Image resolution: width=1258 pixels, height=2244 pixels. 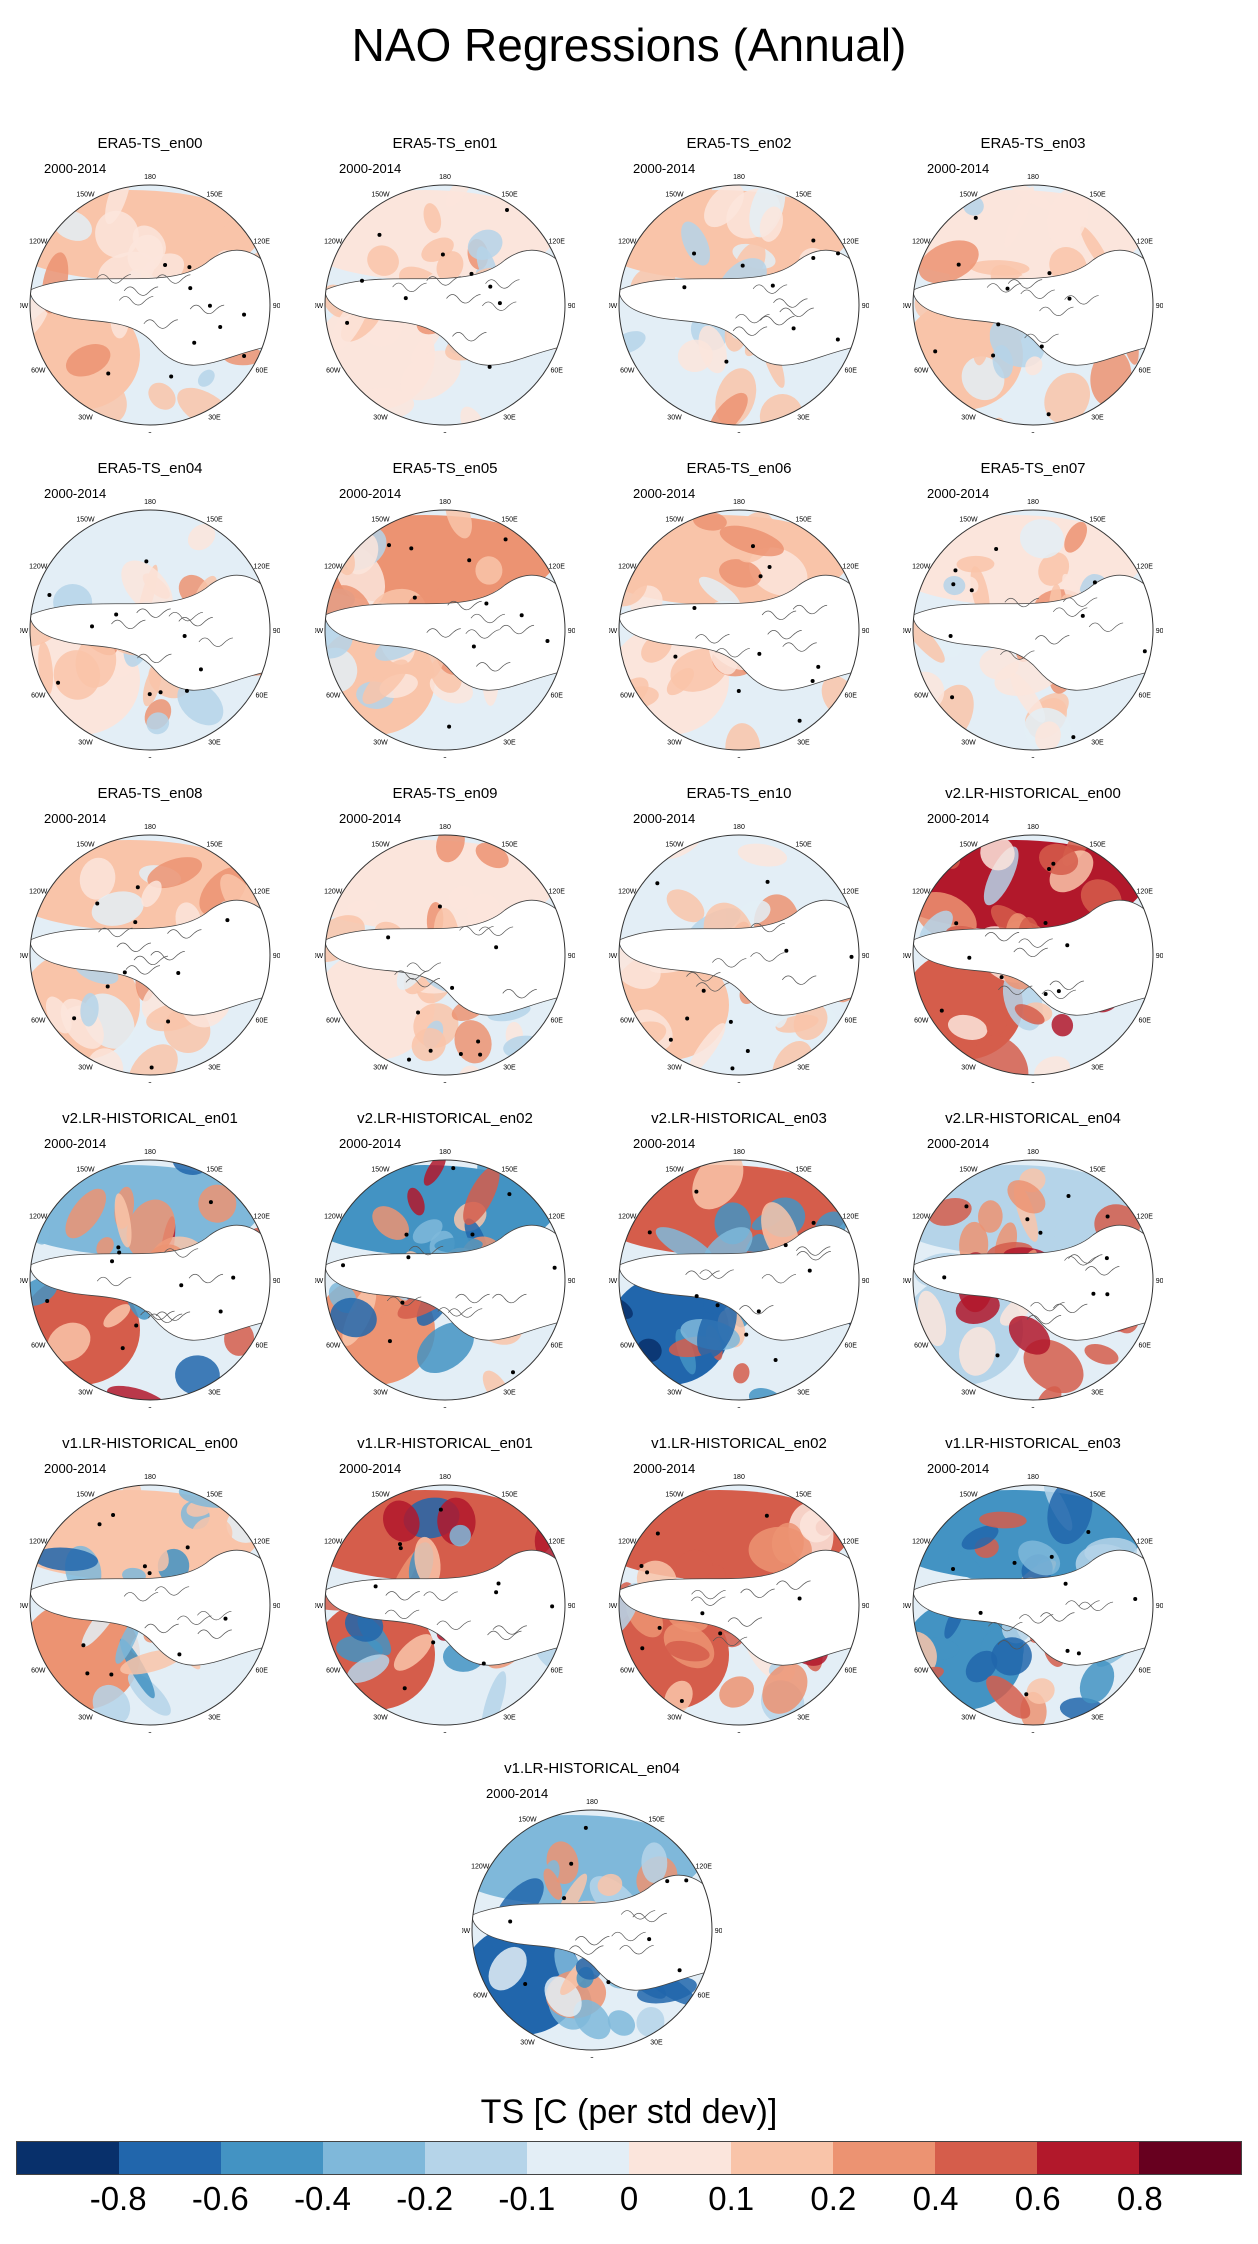 I want to click on colorbar-tick-label: 0.4, so click(x=935, y=2198).